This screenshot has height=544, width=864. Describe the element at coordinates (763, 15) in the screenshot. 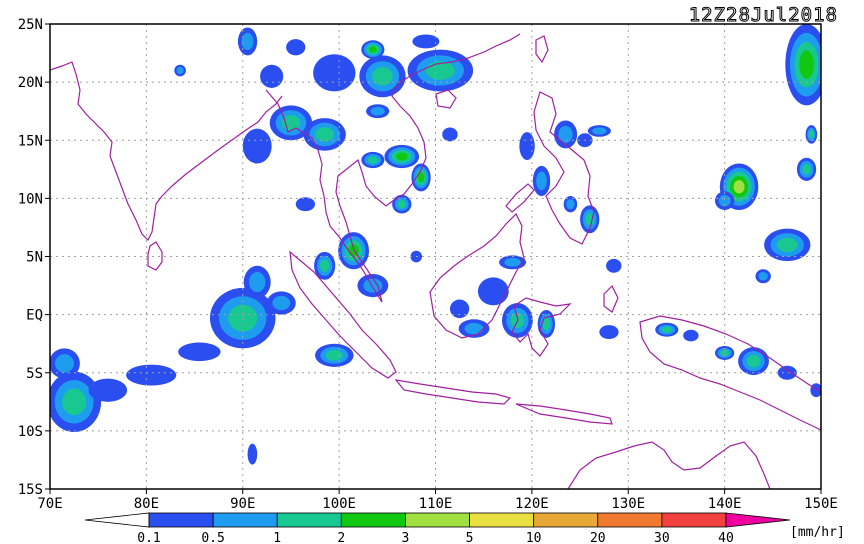

I see `map-title: 12Z28Jul2018` at that location.